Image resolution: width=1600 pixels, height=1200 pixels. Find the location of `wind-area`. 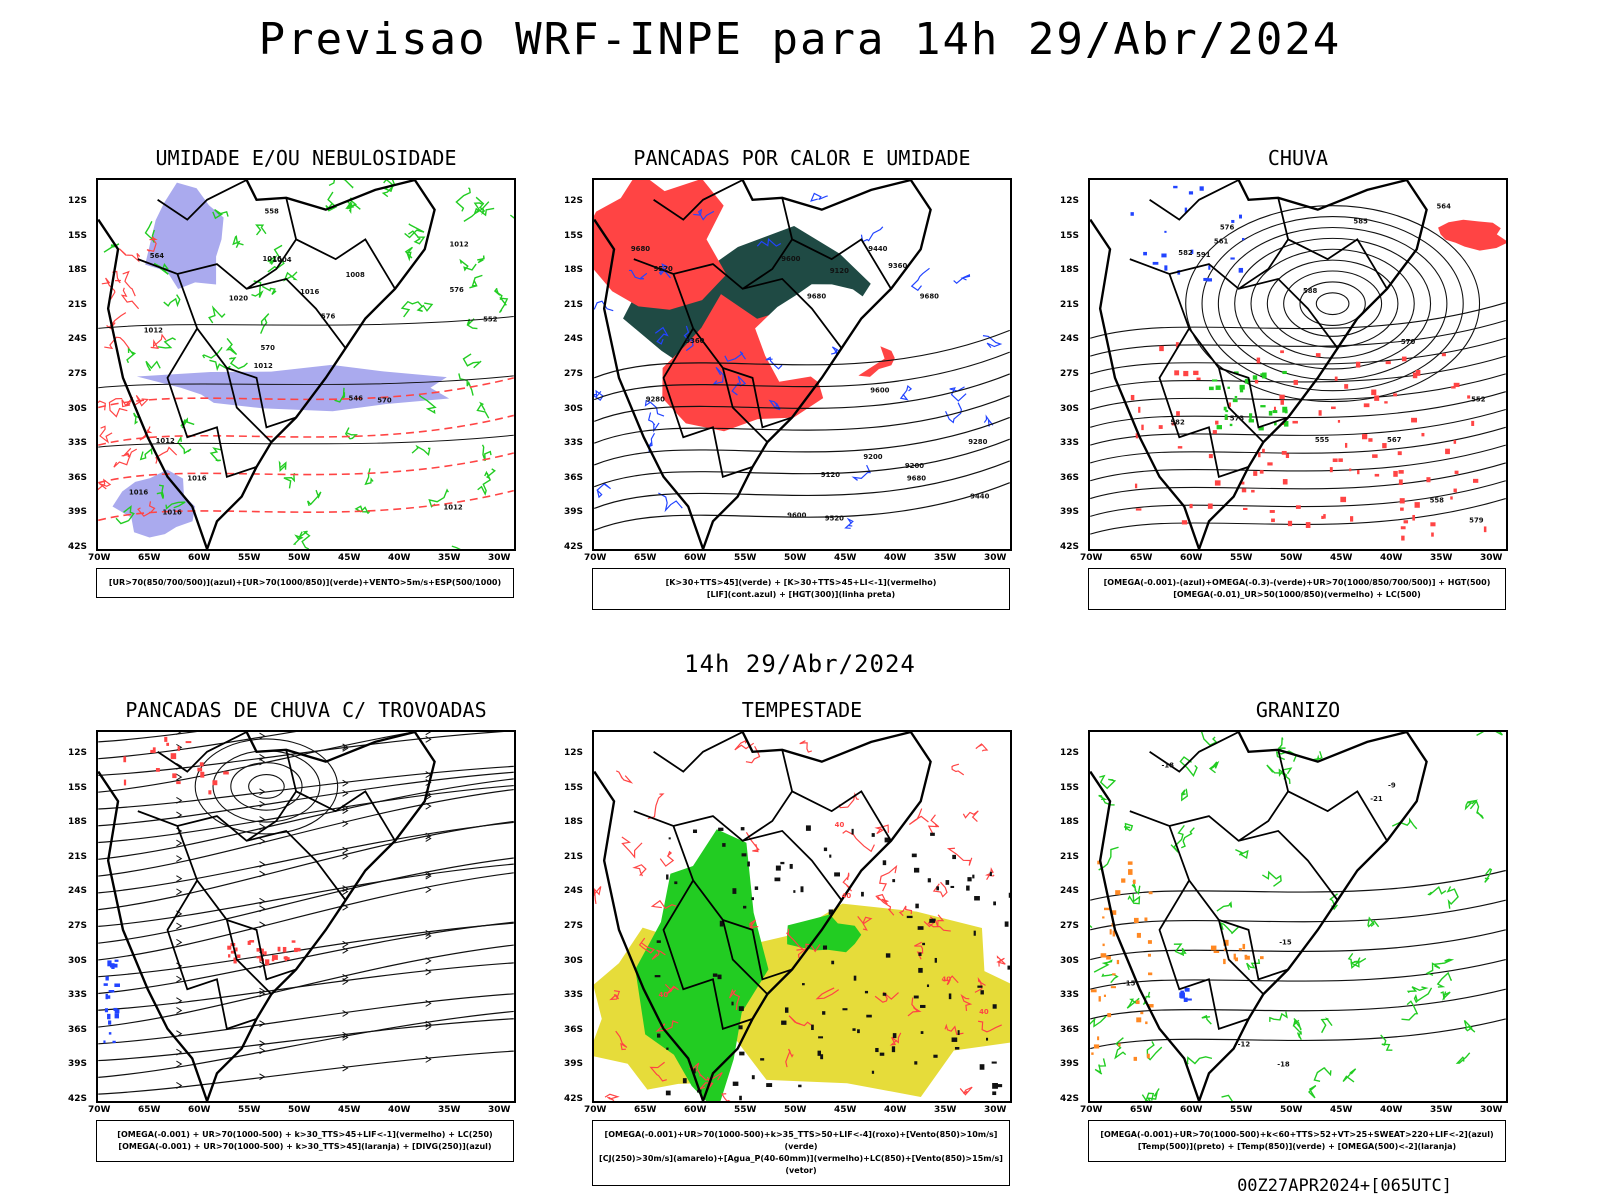

wind-area is located at coordinates (824, 933).